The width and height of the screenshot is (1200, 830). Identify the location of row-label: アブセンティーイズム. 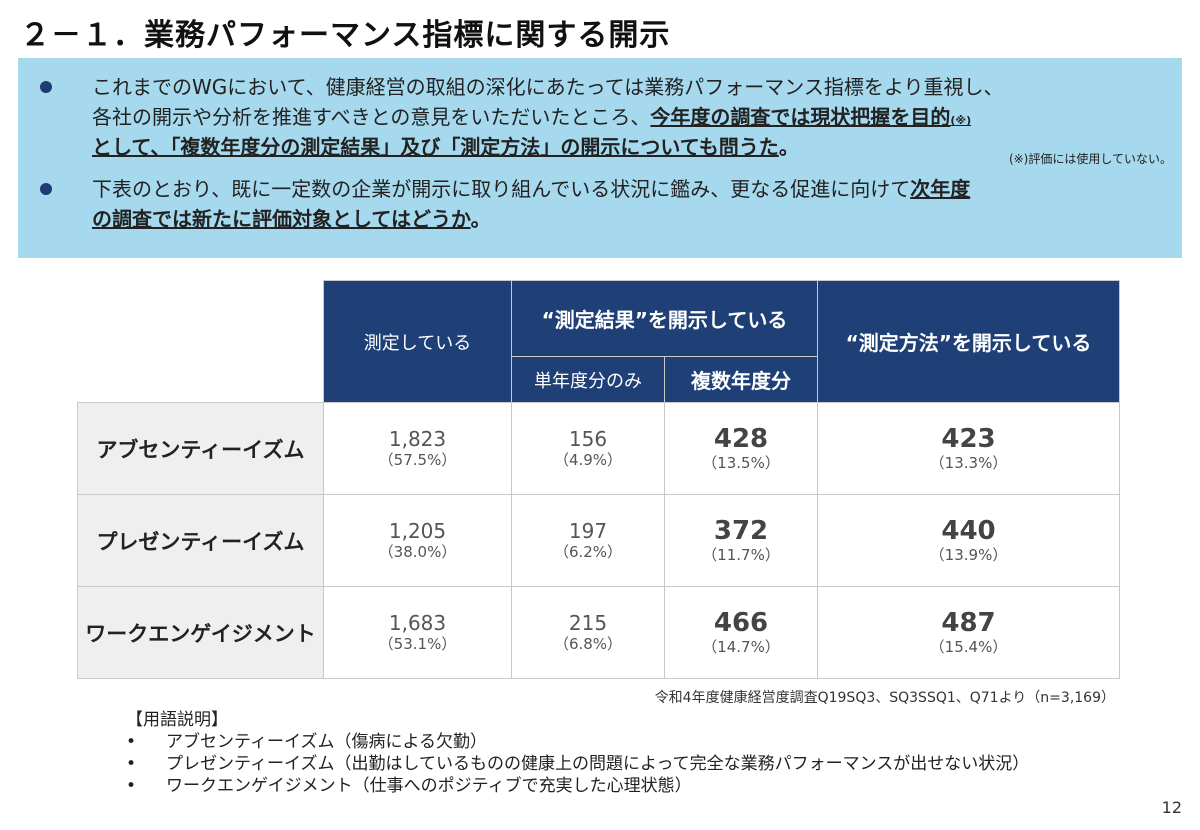
(200, 448).